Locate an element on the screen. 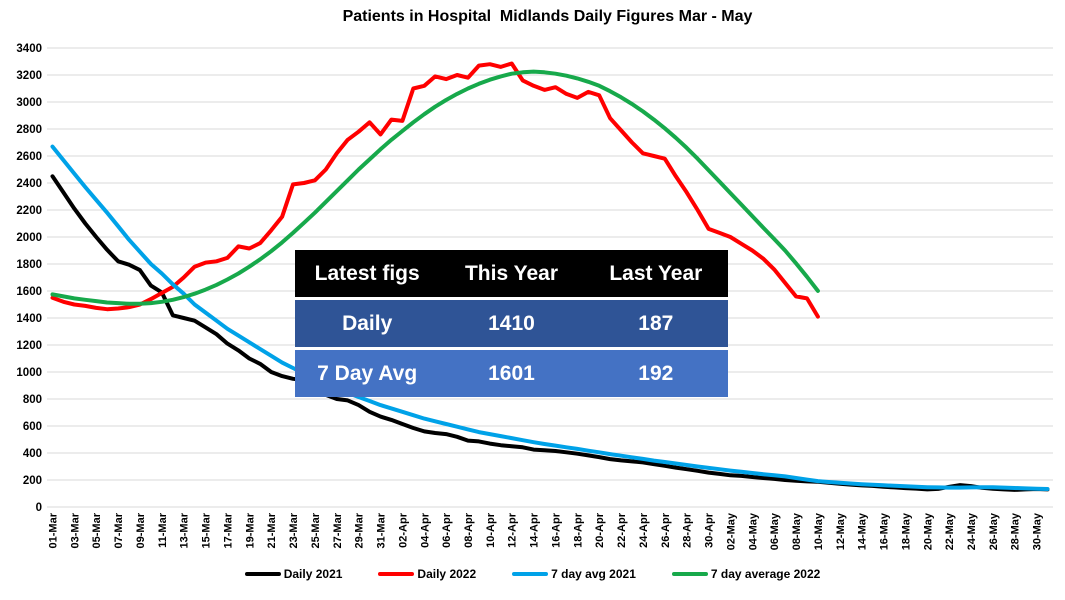 Image resolution: width=1065 pixels, height=600 pixels. x-tick-label: 21-Mar is located at coordinates (272, 530).